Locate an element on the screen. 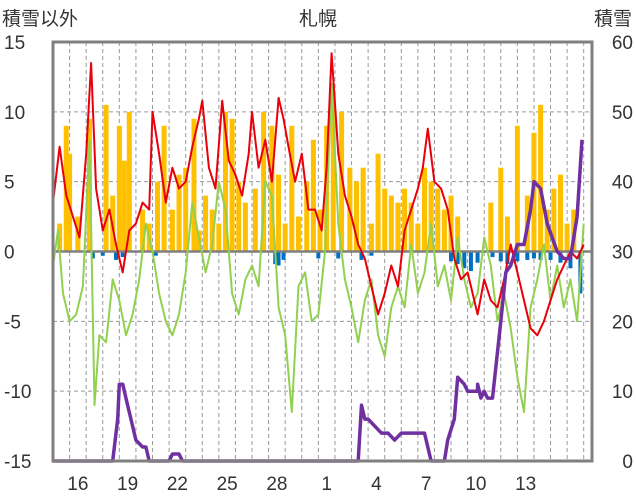 This screenshot has height=501, width=636. left-axis-label: 積雪以外 is located at coordinates (40, 19).